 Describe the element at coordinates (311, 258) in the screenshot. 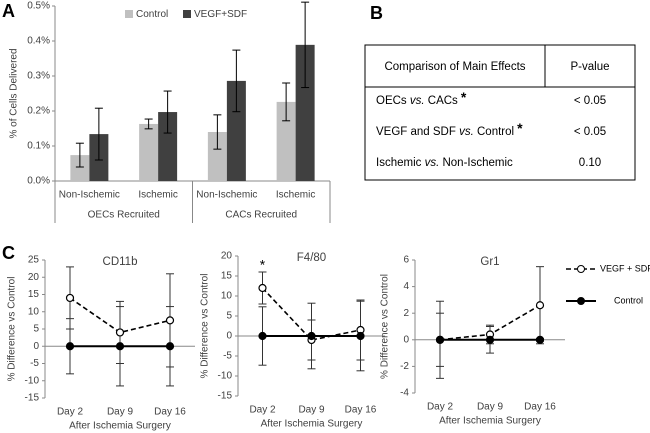

I see `chart-title: F4/80` at that location.